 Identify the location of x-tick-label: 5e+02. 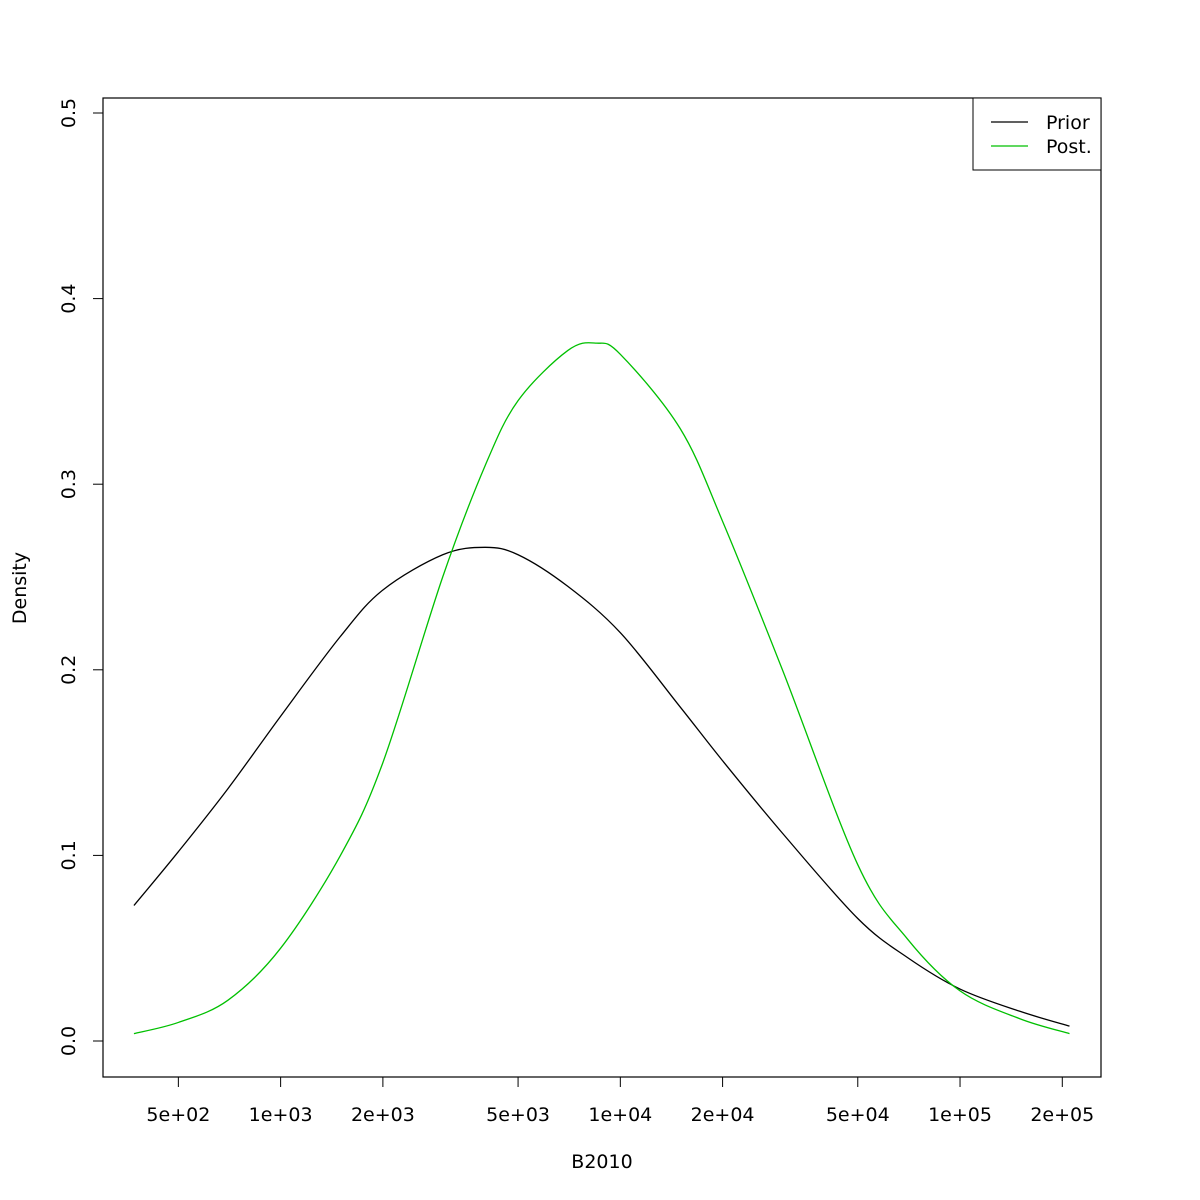
(178, 1115).